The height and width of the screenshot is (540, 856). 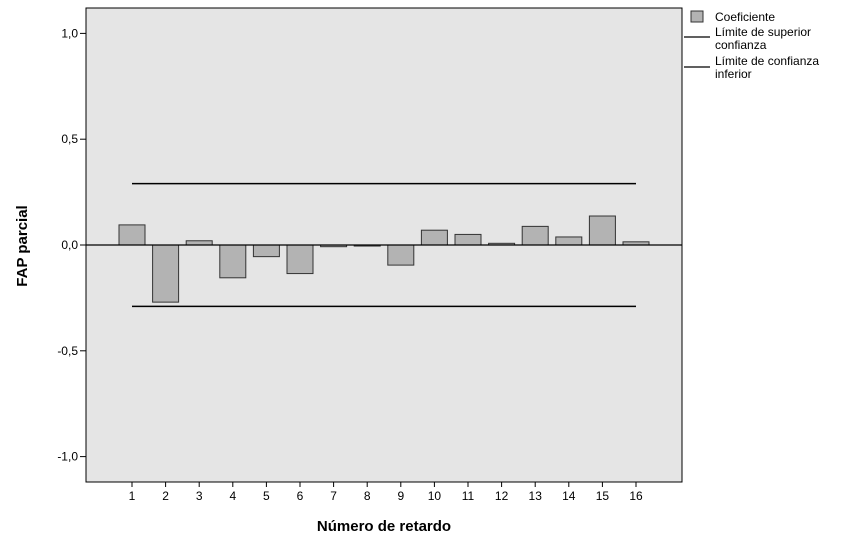 I want to click on x-axis-ticks: 1 2 3 4 5 6 7 8 9 10 11 12 13 14 15 16, so click(x=386, y=492).